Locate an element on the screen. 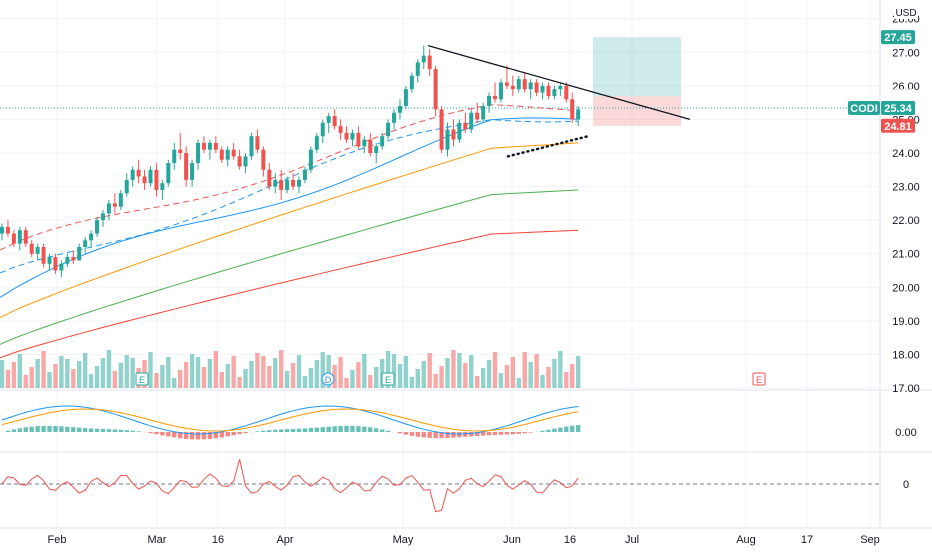 The width and height of the screenshot is (932, 555). x-tick-label: Aug is located at coordinates (746, 540).